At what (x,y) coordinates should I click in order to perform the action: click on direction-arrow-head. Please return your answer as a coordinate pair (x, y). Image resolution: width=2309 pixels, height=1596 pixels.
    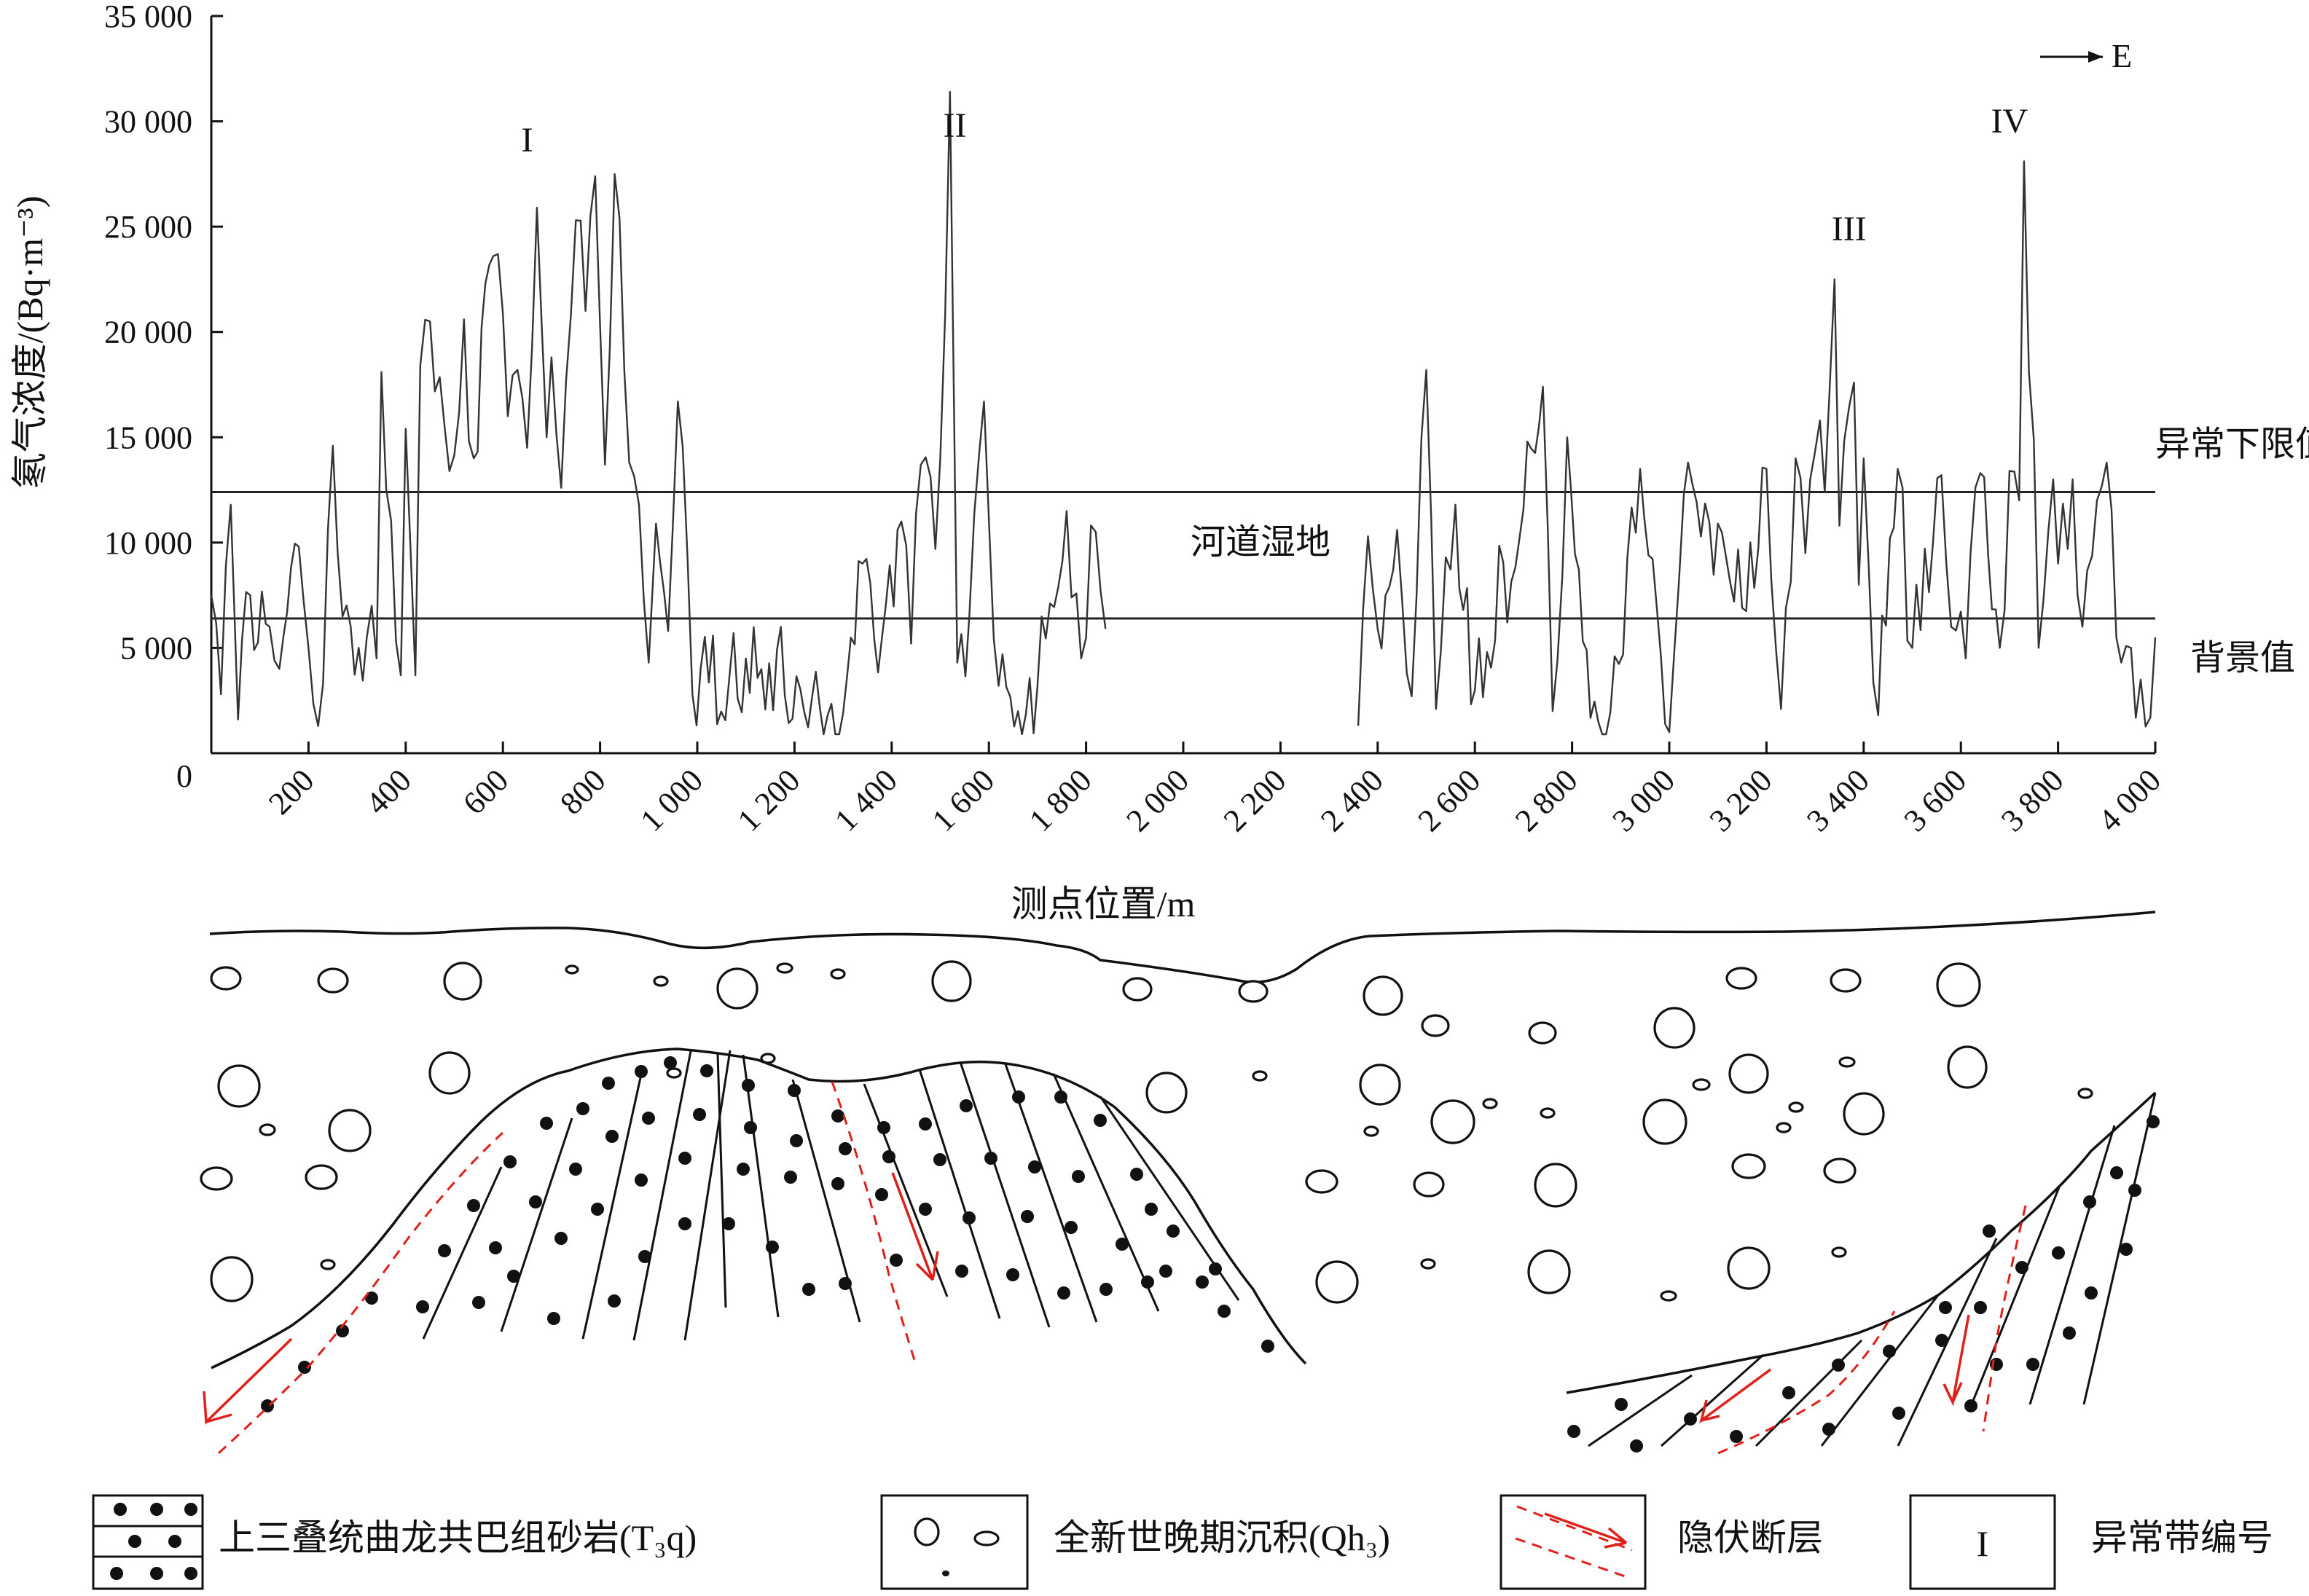
    Looking at the image, I should click on (2095, 57).